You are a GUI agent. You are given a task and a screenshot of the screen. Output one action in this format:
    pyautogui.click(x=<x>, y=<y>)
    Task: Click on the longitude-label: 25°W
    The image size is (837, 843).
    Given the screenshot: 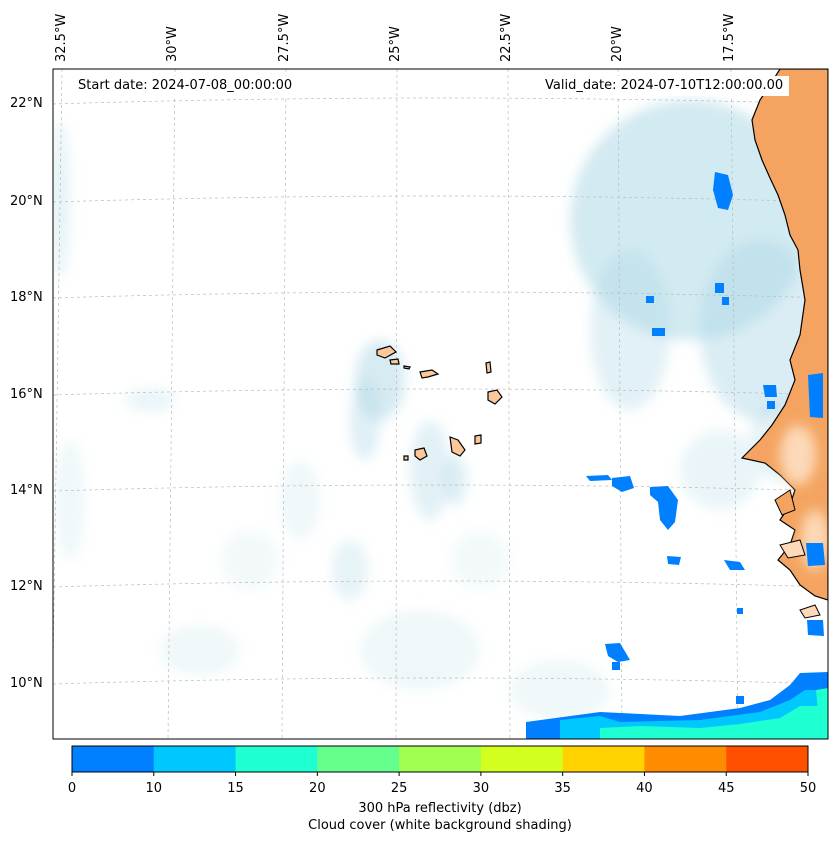 What is the action you would take?
    pyautogui.click(x=395, y=44)
    